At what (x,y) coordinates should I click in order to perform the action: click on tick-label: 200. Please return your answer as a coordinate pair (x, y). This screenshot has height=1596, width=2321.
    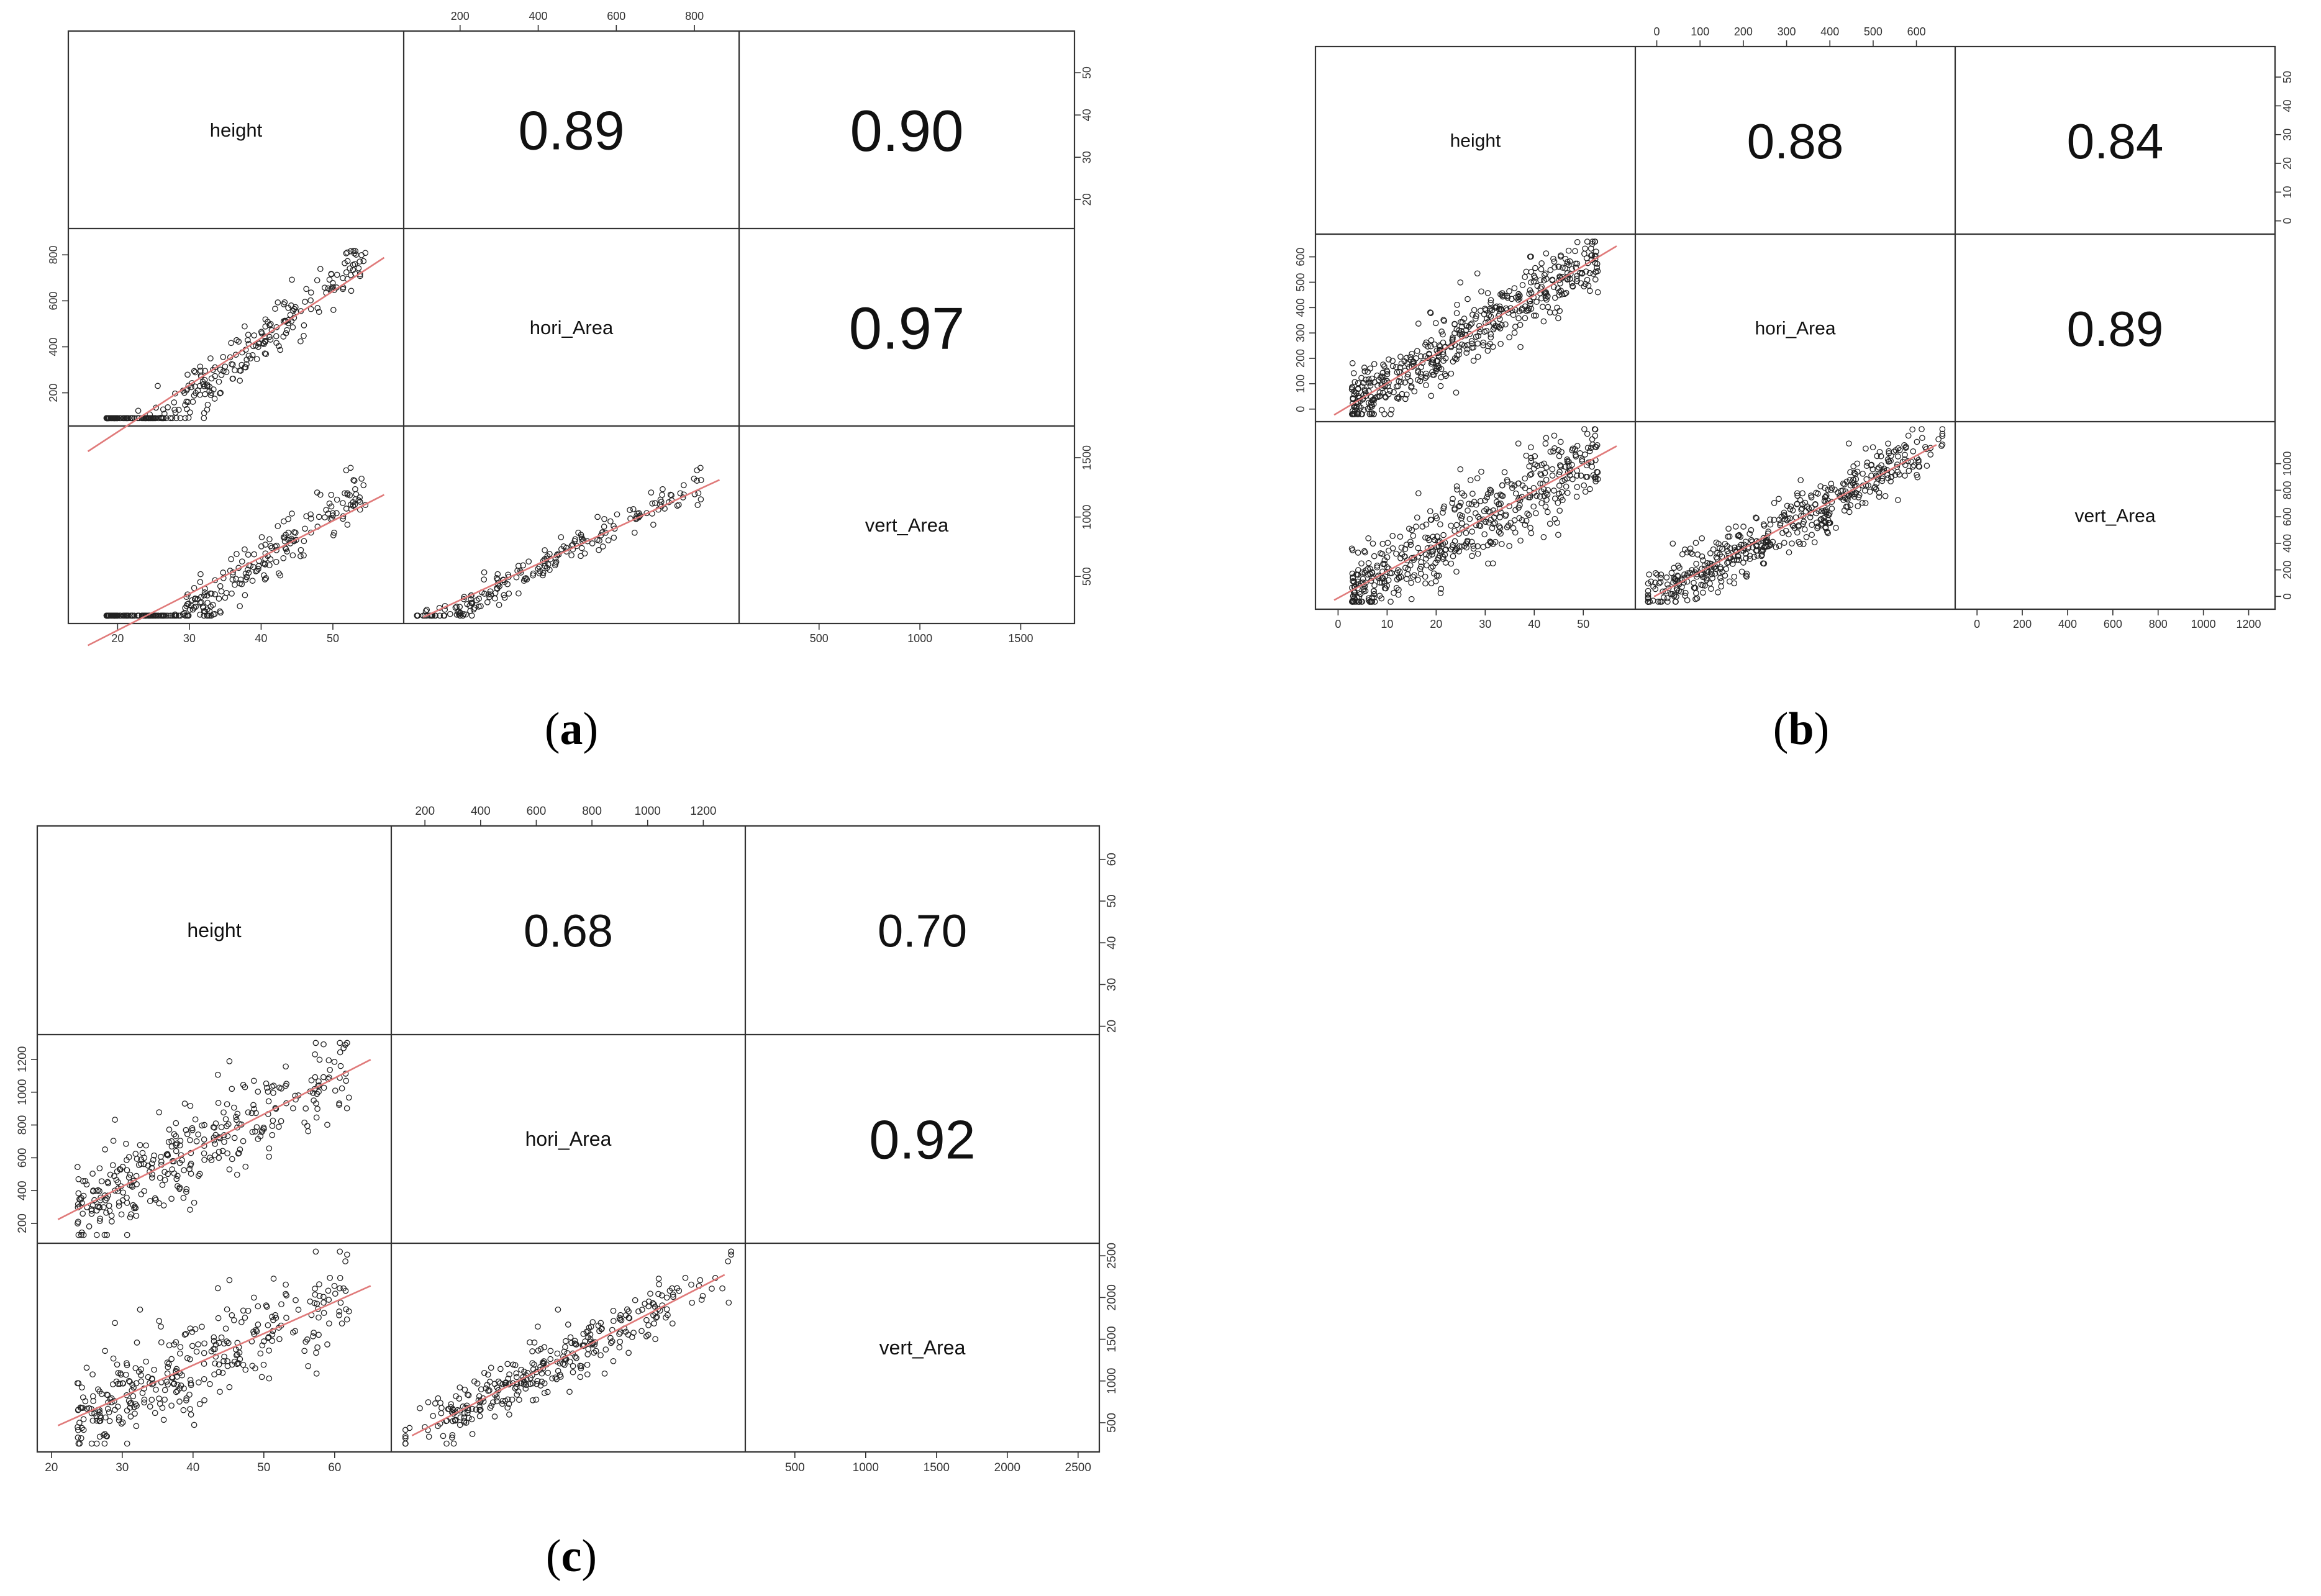
    Looking at the image, I should click on (54, 393).